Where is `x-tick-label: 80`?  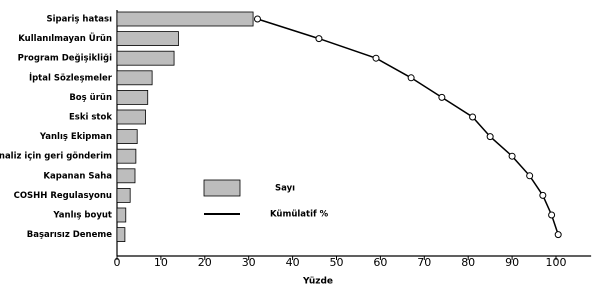 x-tick-label: 80 is located at coordinates (468, 262).